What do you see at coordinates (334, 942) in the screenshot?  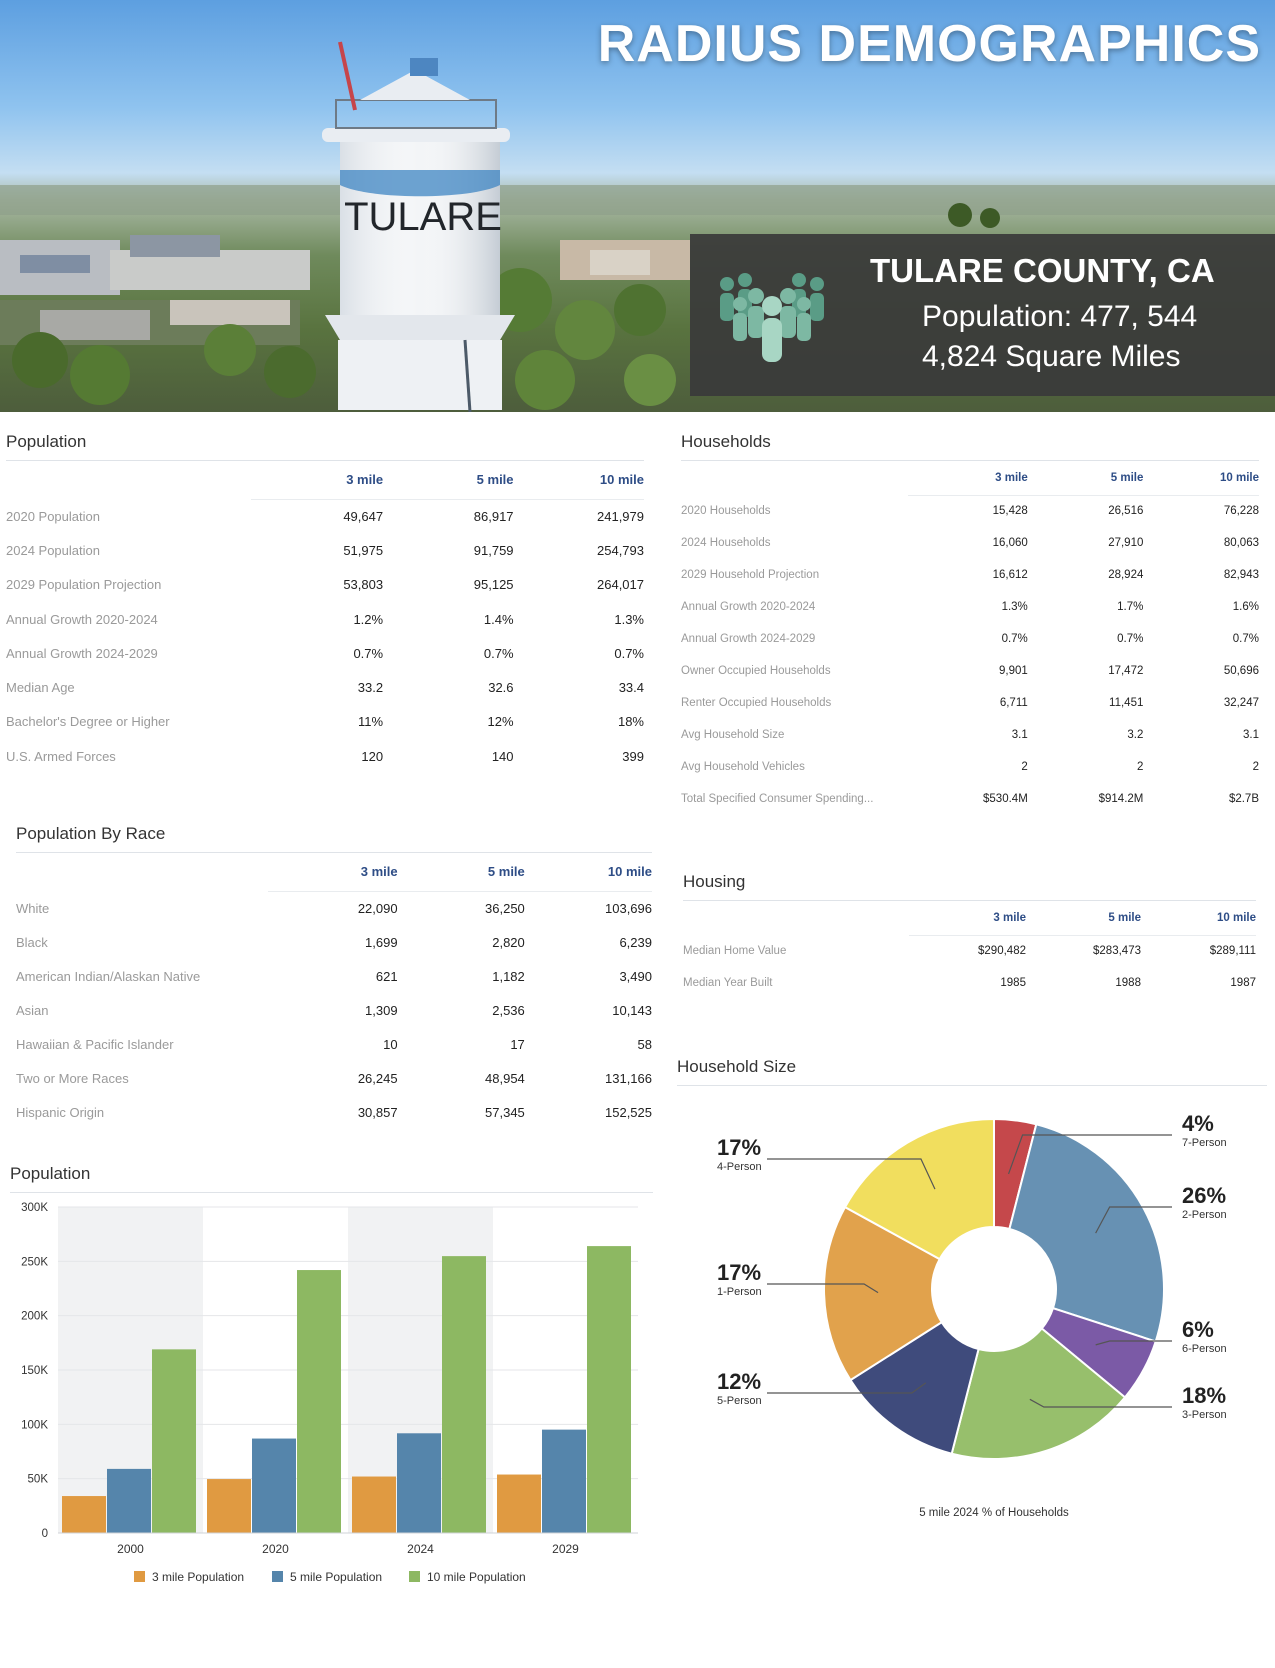 I see `race-row: Black 1,699 2,820 6,239` at bounding box center [334, 942].